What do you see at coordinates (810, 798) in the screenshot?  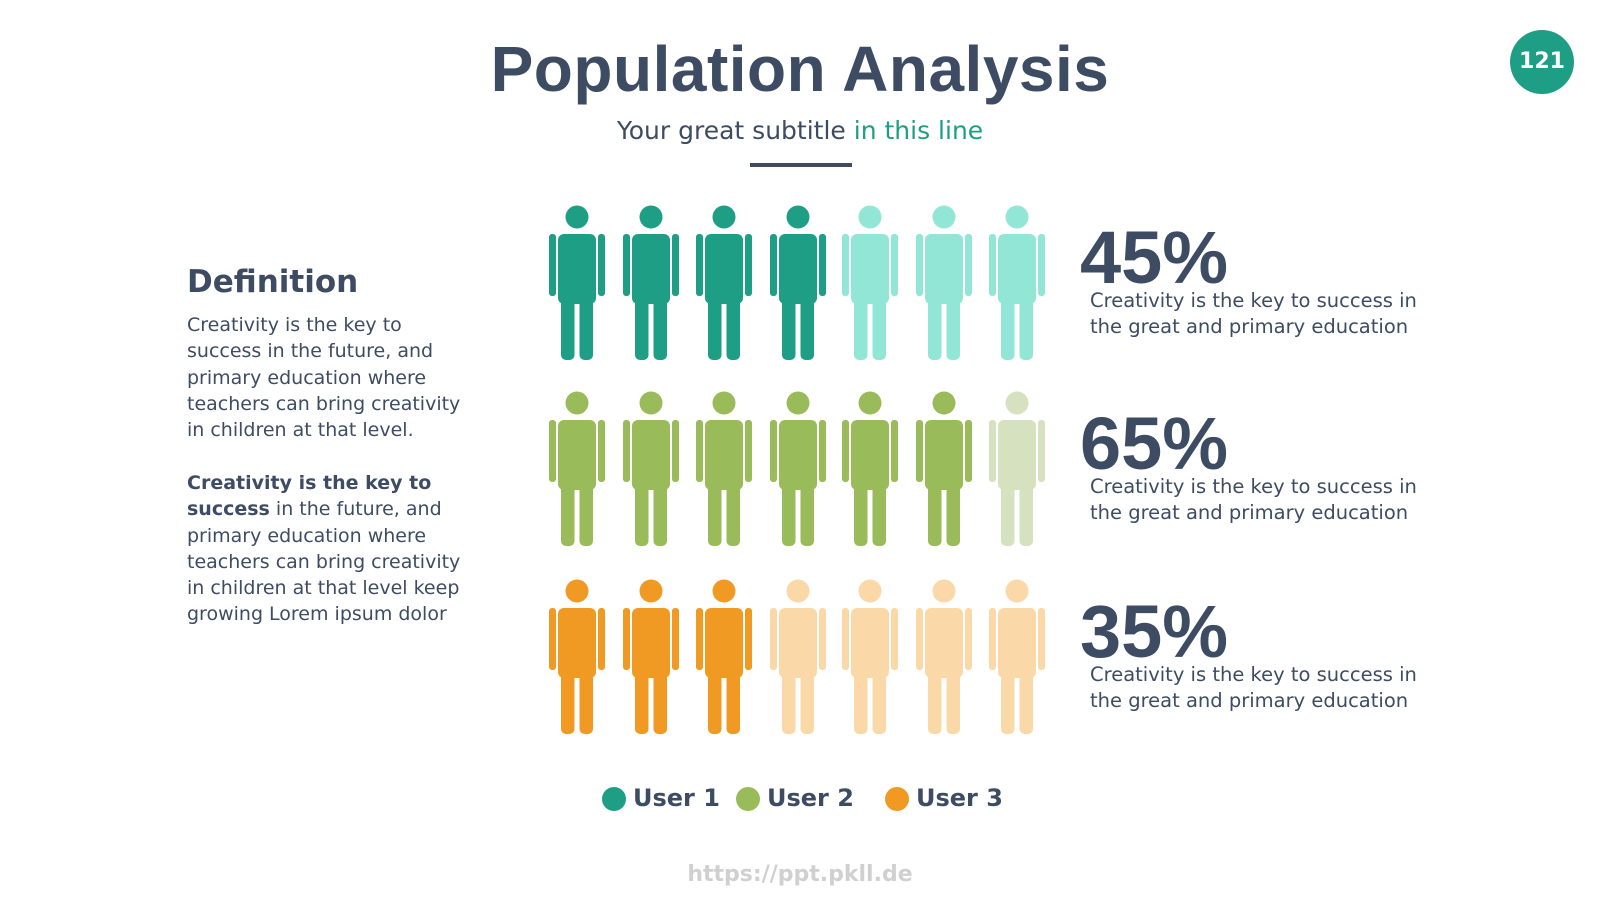 I see `legend-label: User 2` at bounding box center [810, 798].